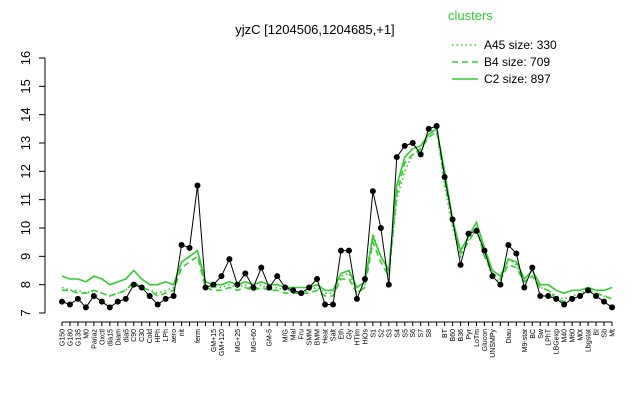 The height and width of the screenshot is (400, 640). Describe the element at coordinates (357, 337) in the screenshot. I see `x-tick-label: HTim` at that location.